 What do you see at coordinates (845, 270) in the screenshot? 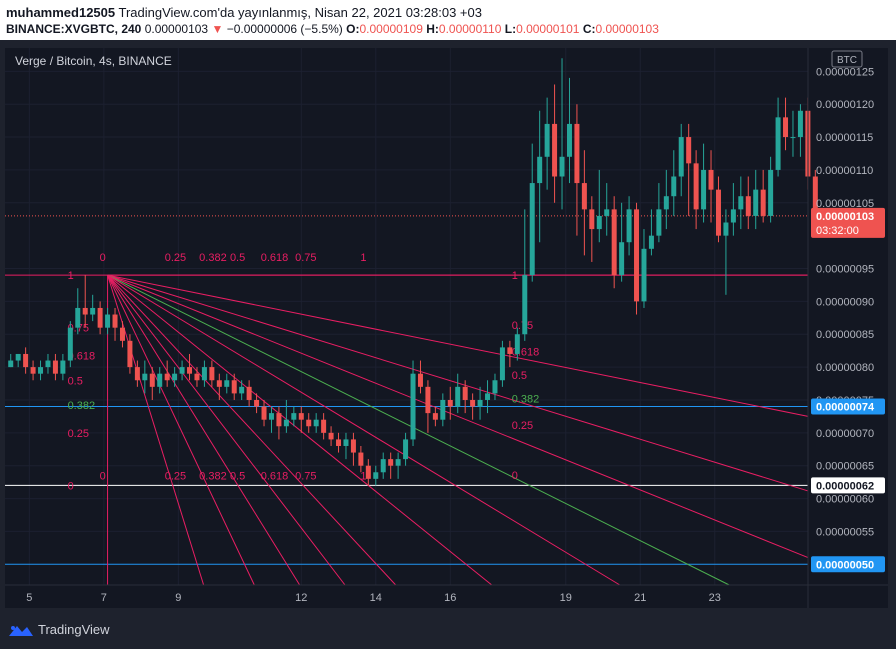
I see `y-tick-label: 0.00000095` at bounding box center [845, 270].